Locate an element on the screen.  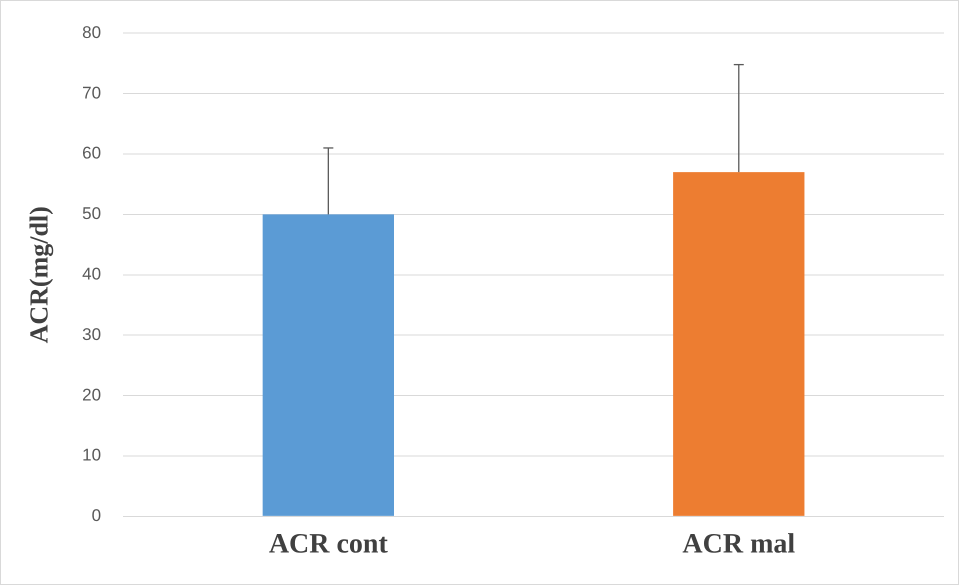
y-tick-label: 40 is located at coordinates (92, 274).